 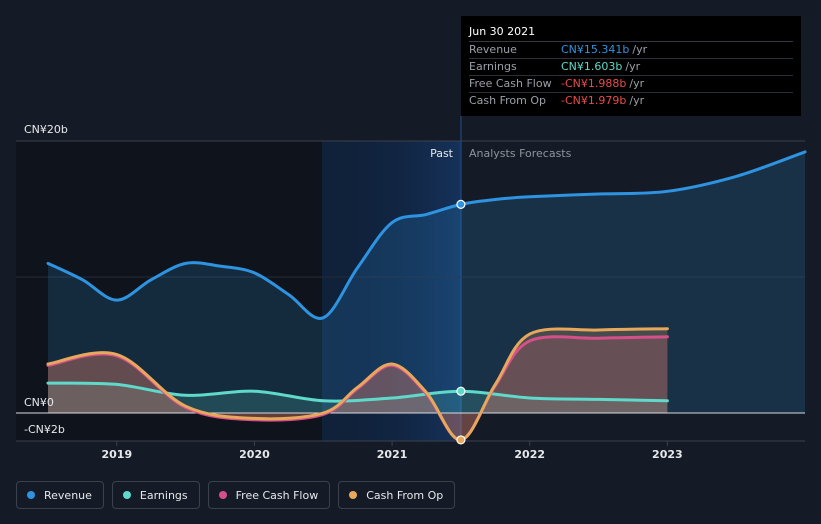 What do you see at coordinates (68, 495) in the screenshot?
I see `legend-label: Revenue` at bounding box center [68, 495].